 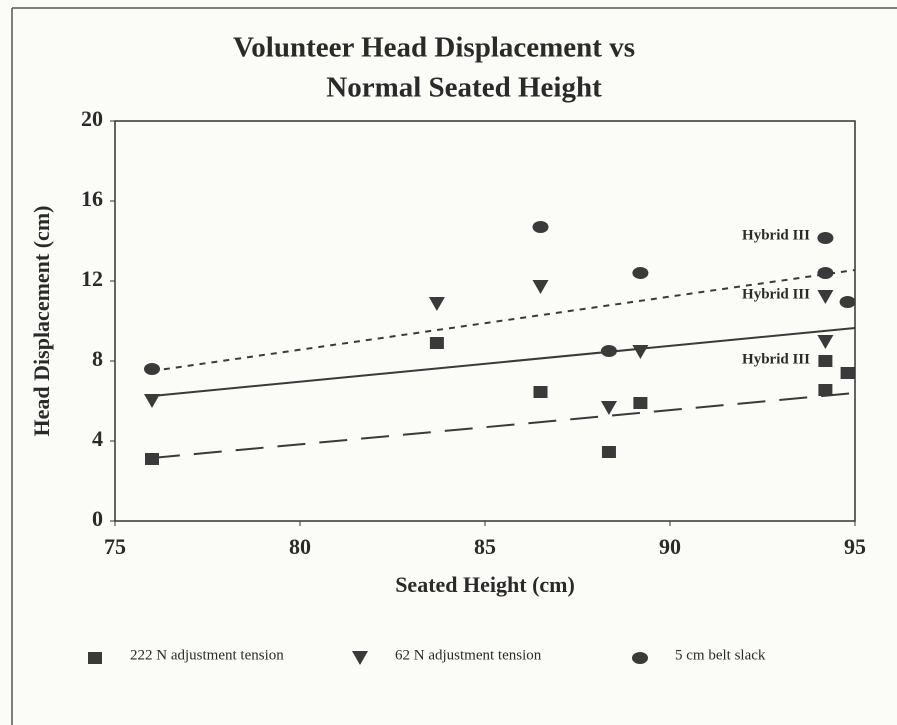 What do you see at coordinates (464, 88) in the screenshot?
I see `chart-title: Normal Seated Height` at bounding box center [464, 88].